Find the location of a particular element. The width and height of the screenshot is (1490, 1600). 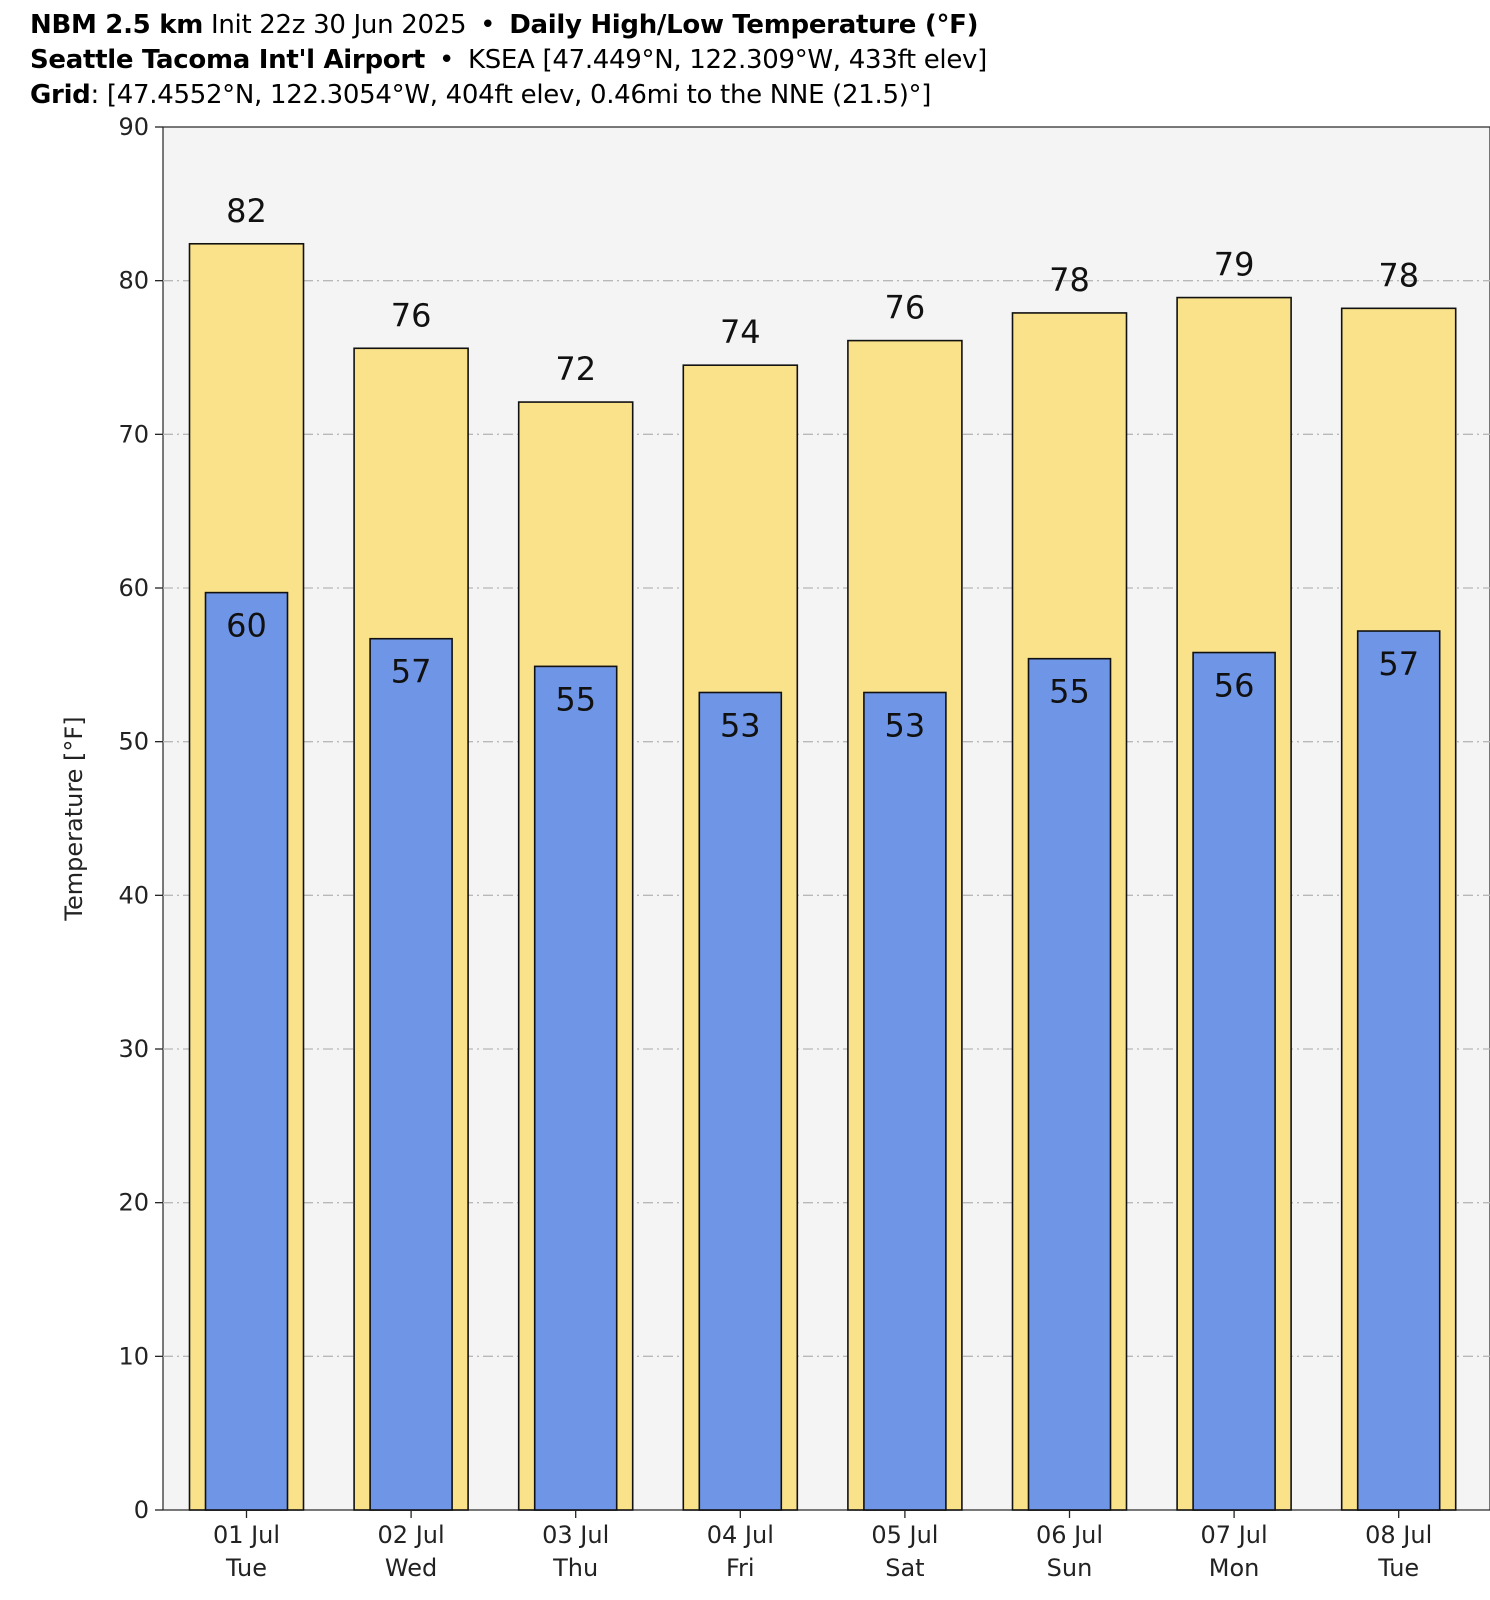

high-temp-label: 74 is located at coordinates (740, 332).